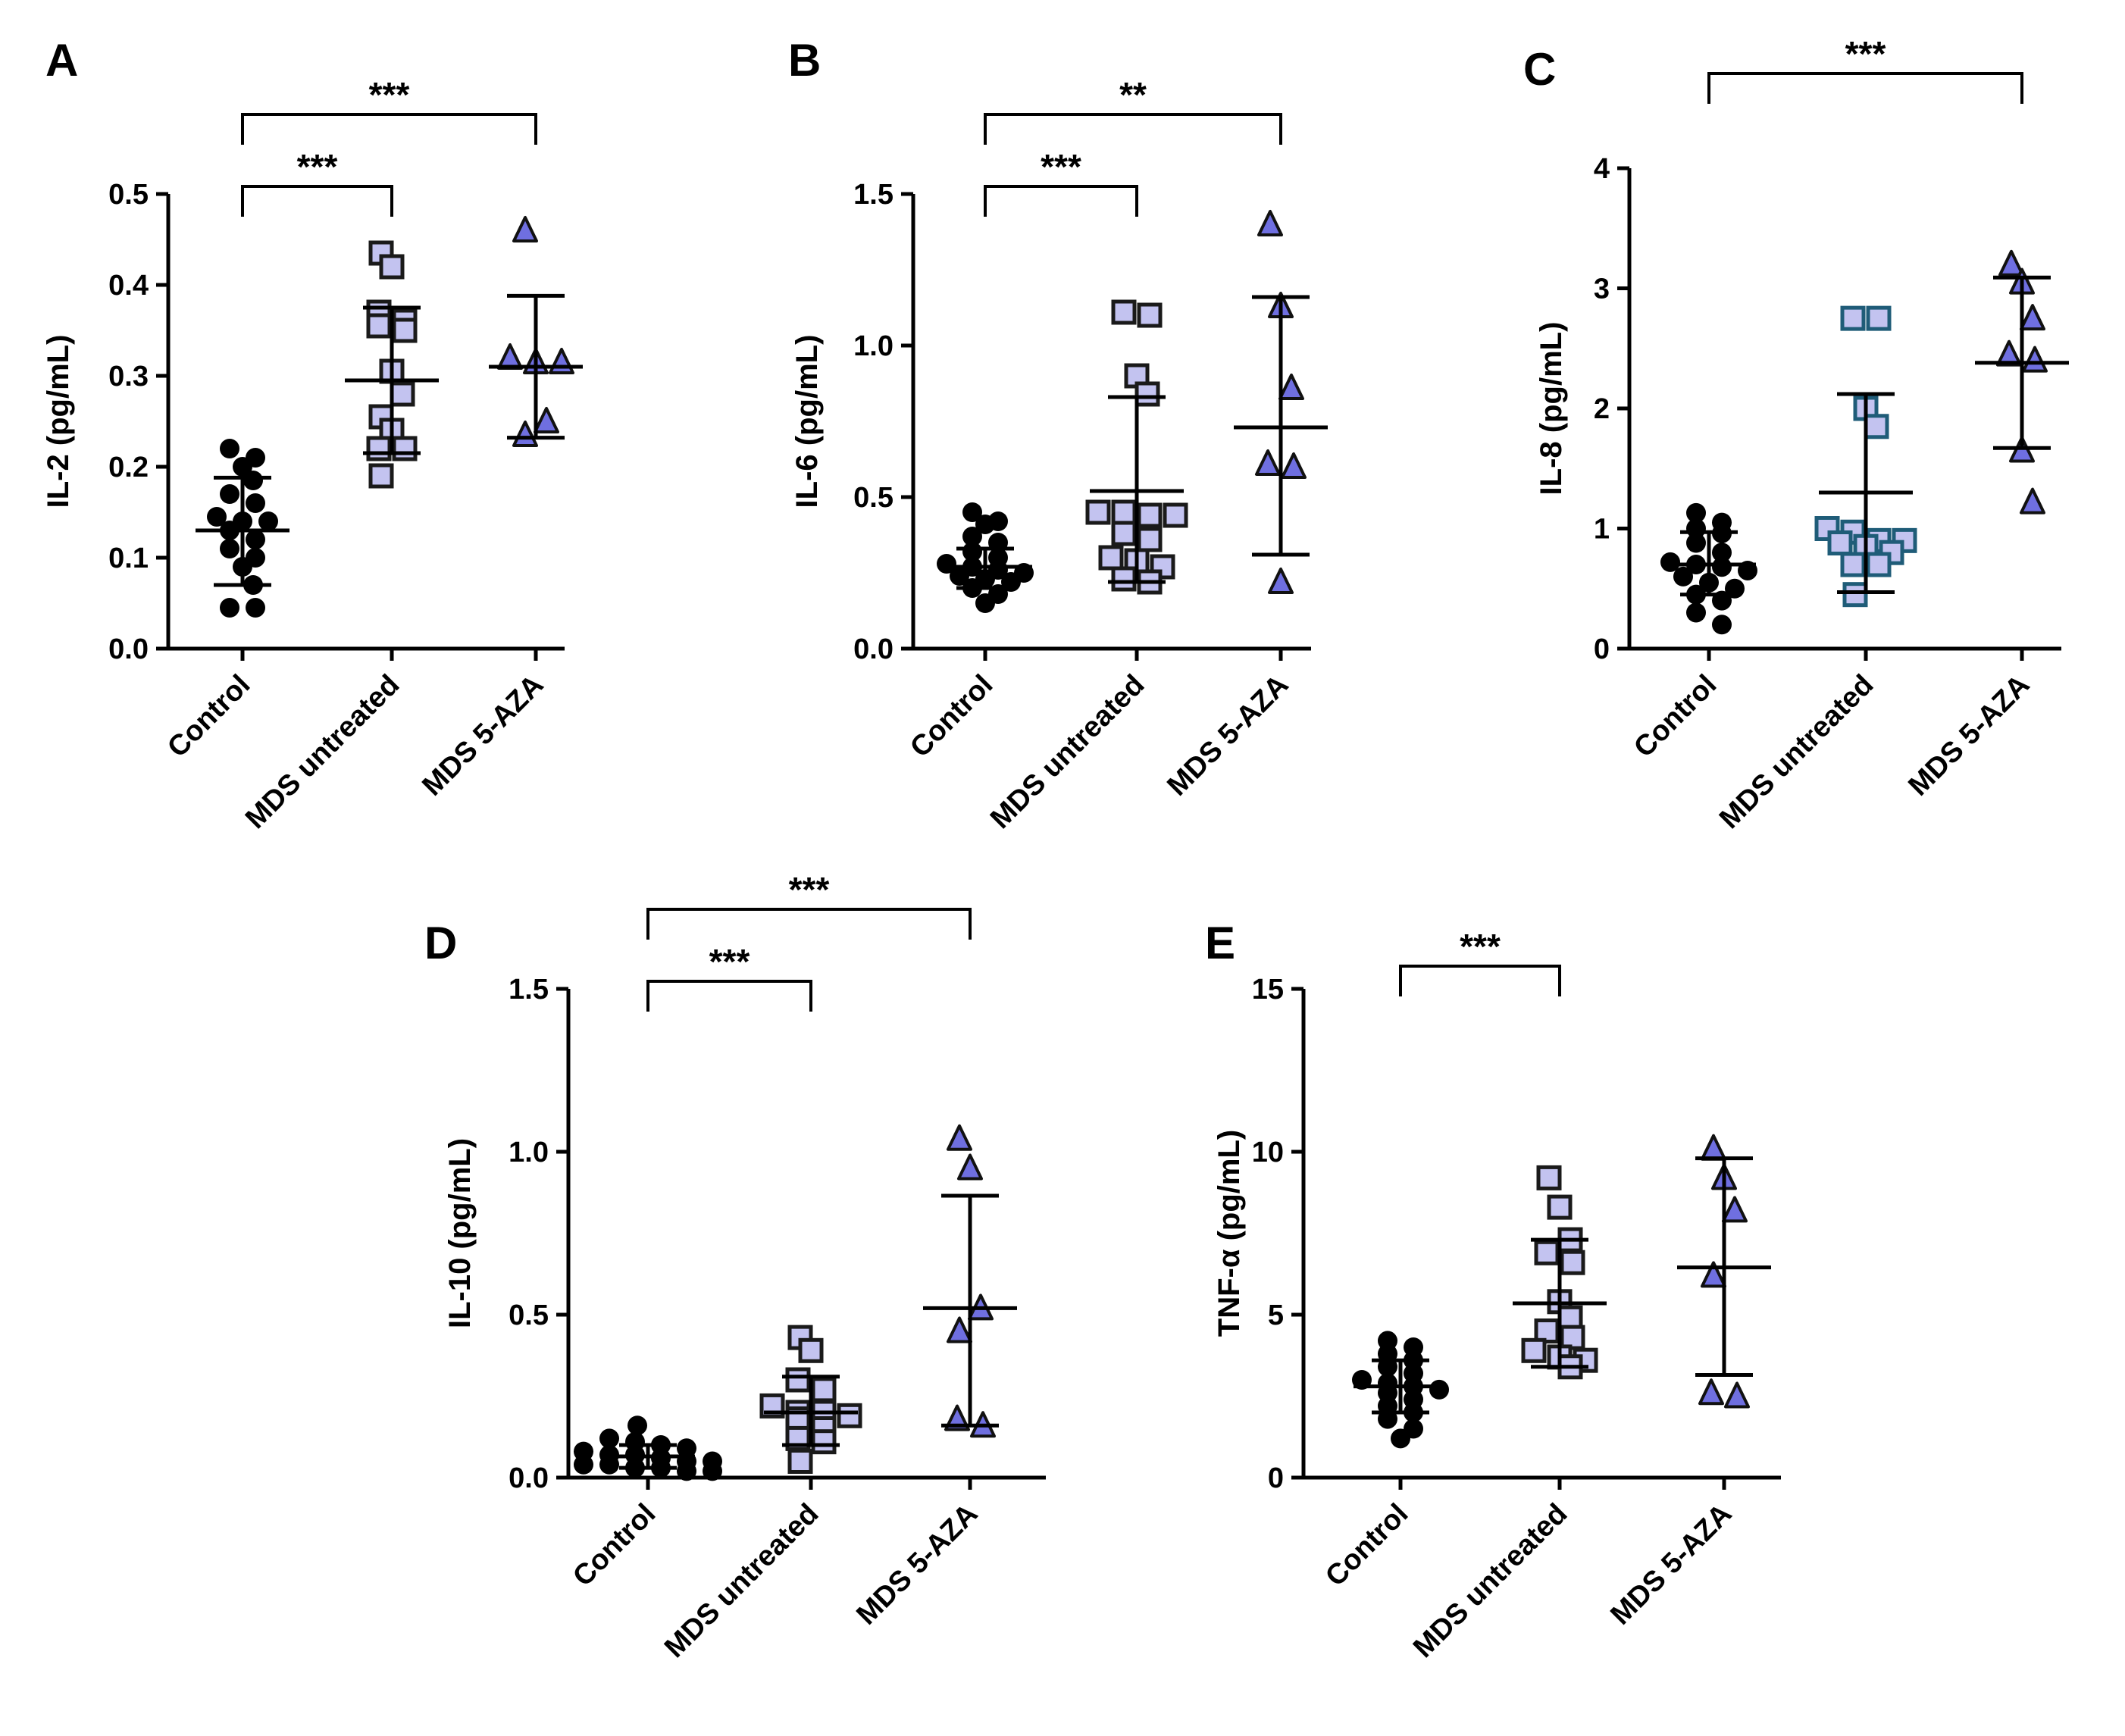 The image size is (2125, 1736). What do you see at coordinates (1276, 1315) in the screenshot?
I see `y-tick-label: 5` at bounding box center [1276, 1315].